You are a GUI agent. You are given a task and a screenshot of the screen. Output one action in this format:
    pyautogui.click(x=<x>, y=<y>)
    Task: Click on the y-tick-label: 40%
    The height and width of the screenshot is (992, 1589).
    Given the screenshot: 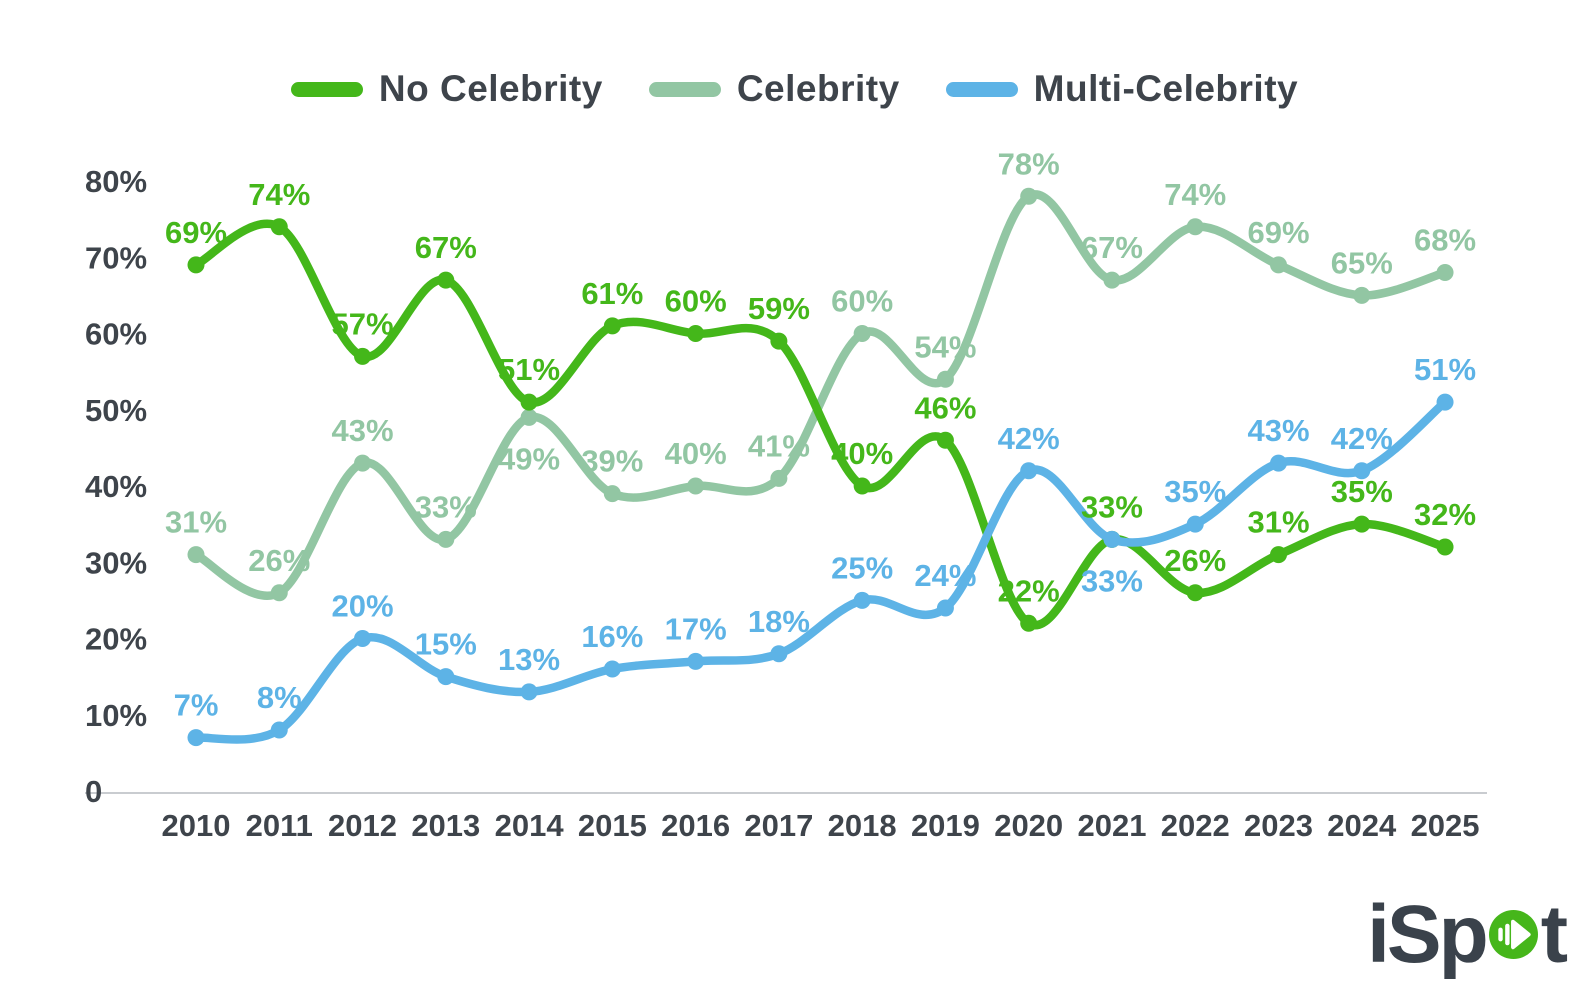 What is the action you would take?
    pyautogui.click(x=116, y=486)
    